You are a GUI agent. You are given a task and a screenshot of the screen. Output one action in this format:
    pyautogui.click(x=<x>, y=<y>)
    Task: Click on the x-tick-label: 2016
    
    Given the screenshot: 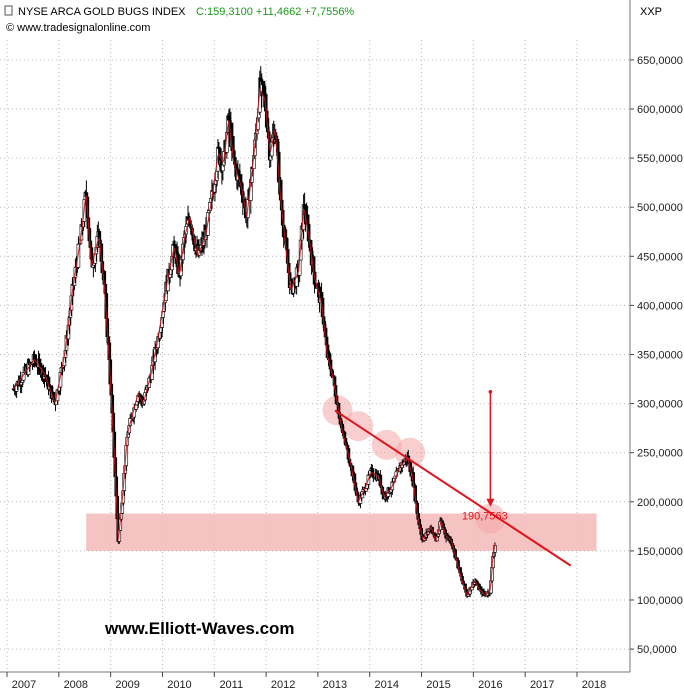 What is the action you would take?
    pyautogui.click(x=490, y=685)
    